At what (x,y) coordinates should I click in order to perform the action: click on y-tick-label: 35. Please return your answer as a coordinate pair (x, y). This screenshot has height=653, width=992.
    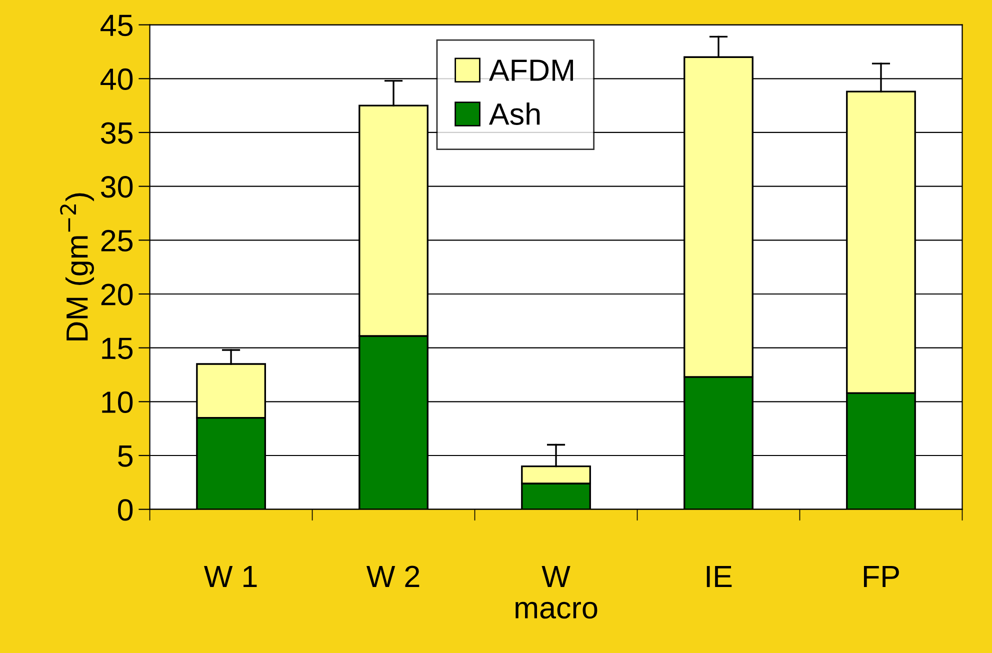
    Looking at the image, I should click on (117, 133).